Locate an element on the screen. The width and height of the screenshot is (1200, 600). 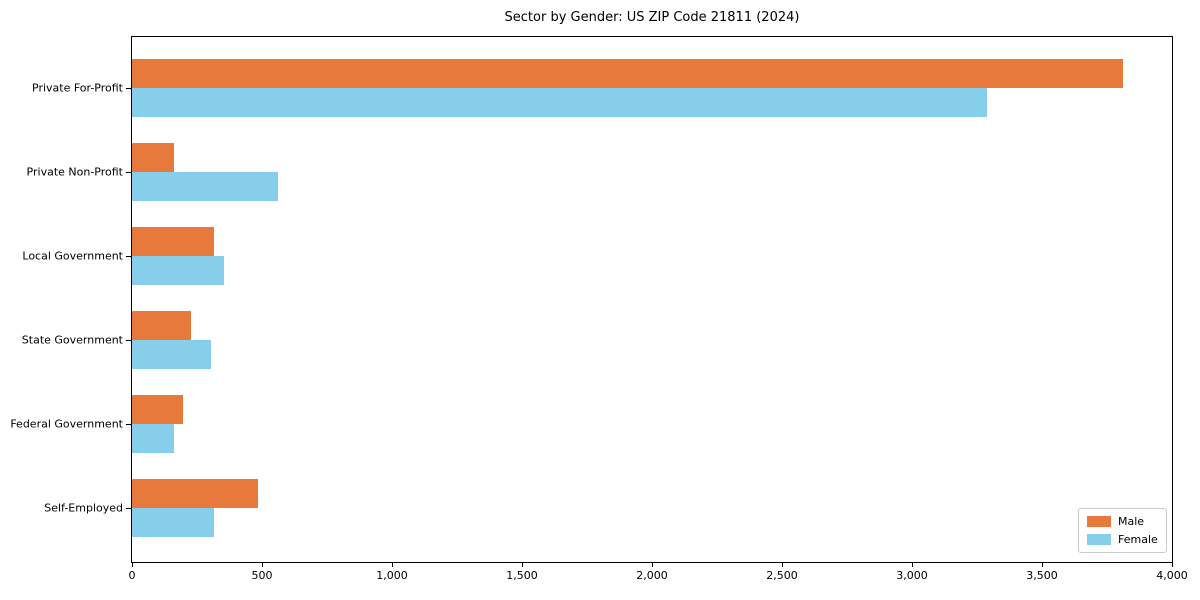
y-axis-label-state-government: State Government is located at coordinates (72, 340).